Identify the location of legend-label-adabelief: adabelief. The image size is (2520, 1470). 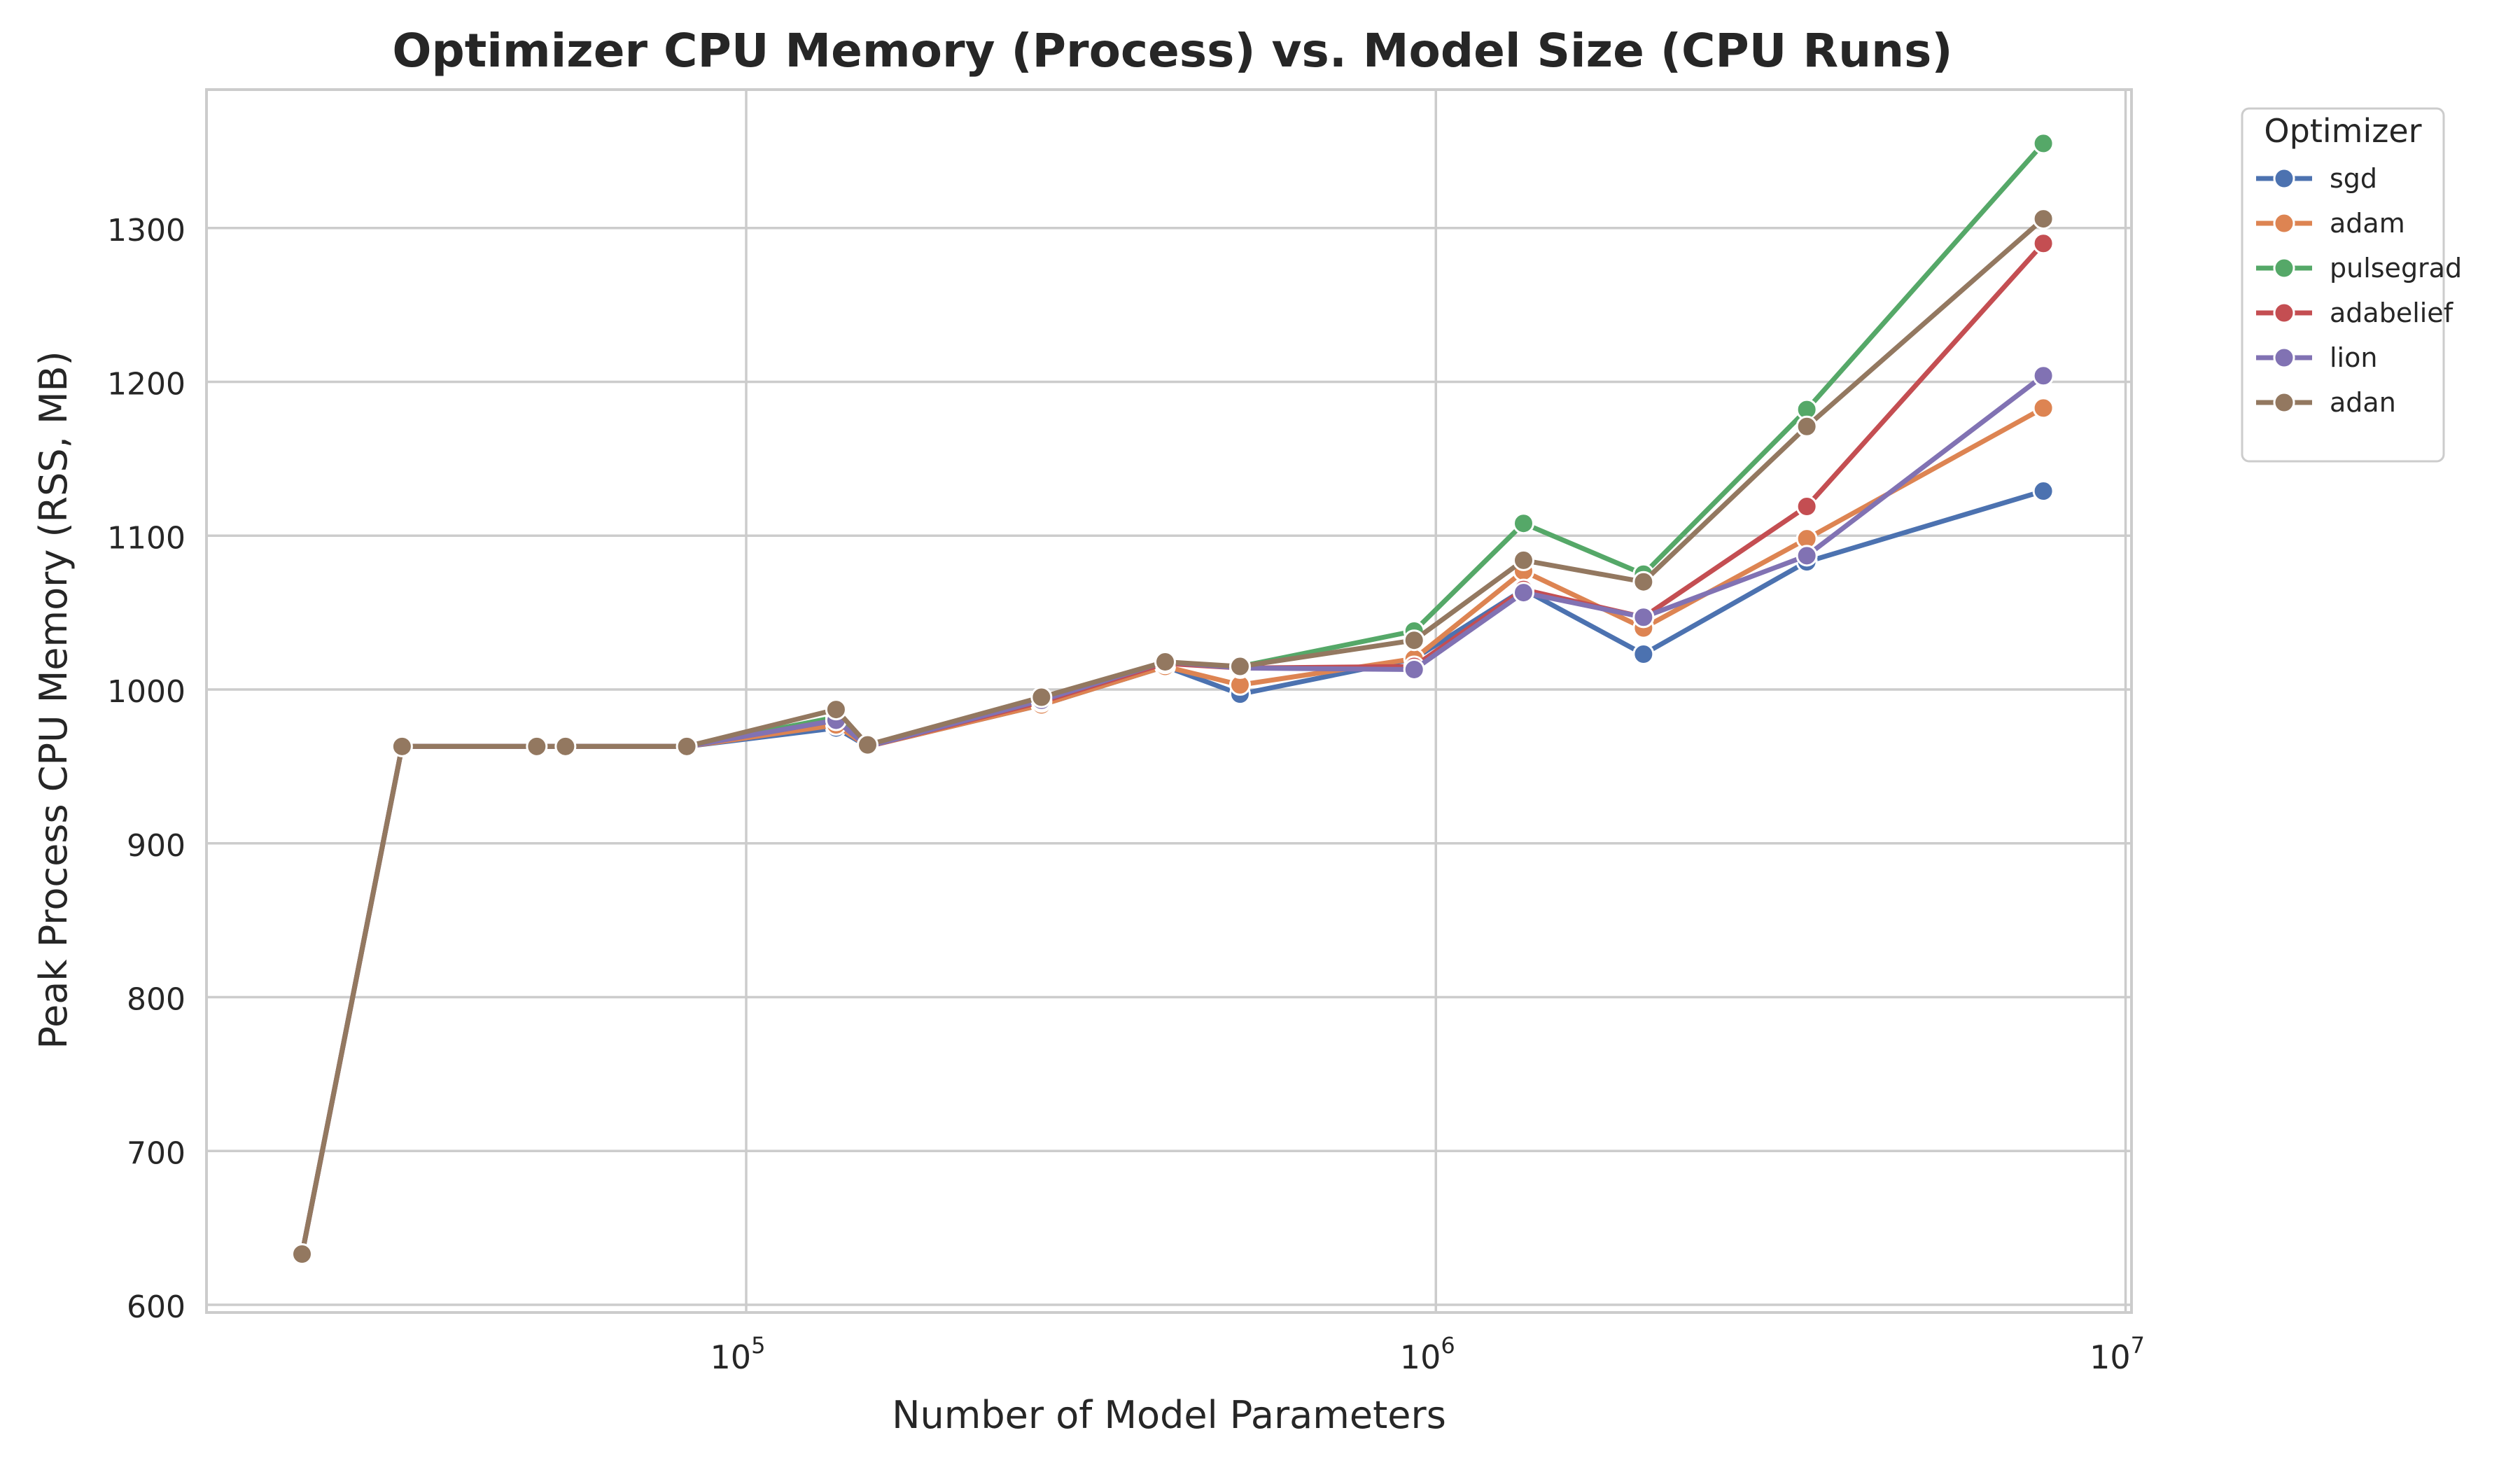
(2392, 313).